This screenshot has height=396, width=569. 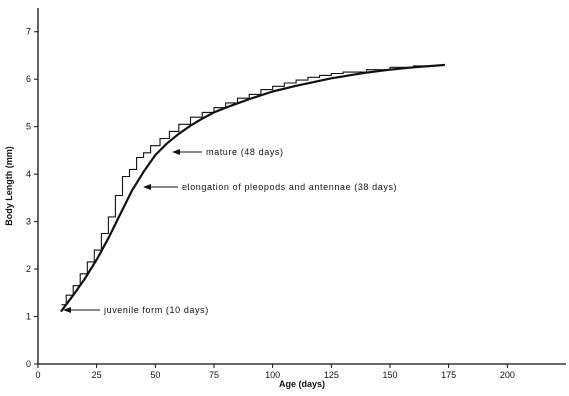 I want to click on x-ticks: 0 25 50 75 100 125 150 175 200, so click(x=275, y=372).